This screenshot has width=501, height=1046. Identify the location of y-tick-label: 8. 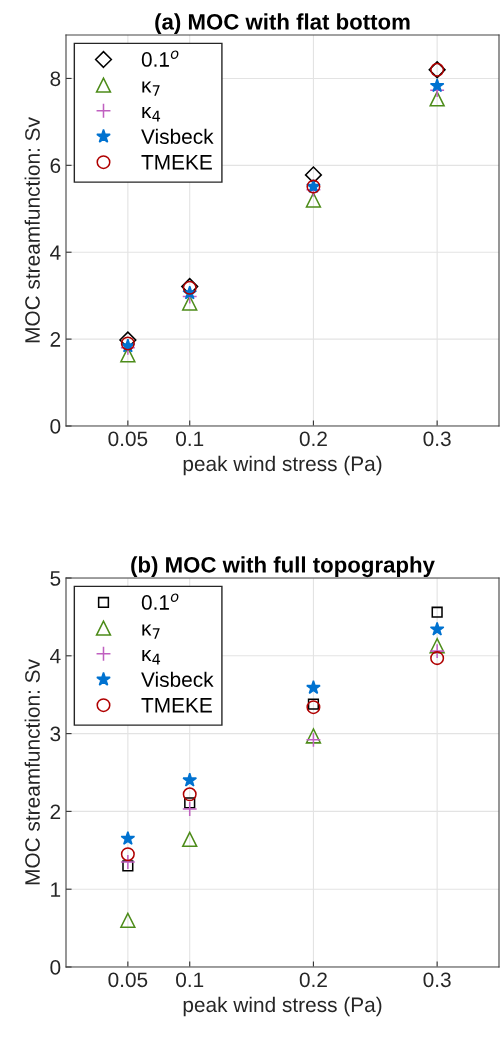
(55, 79).